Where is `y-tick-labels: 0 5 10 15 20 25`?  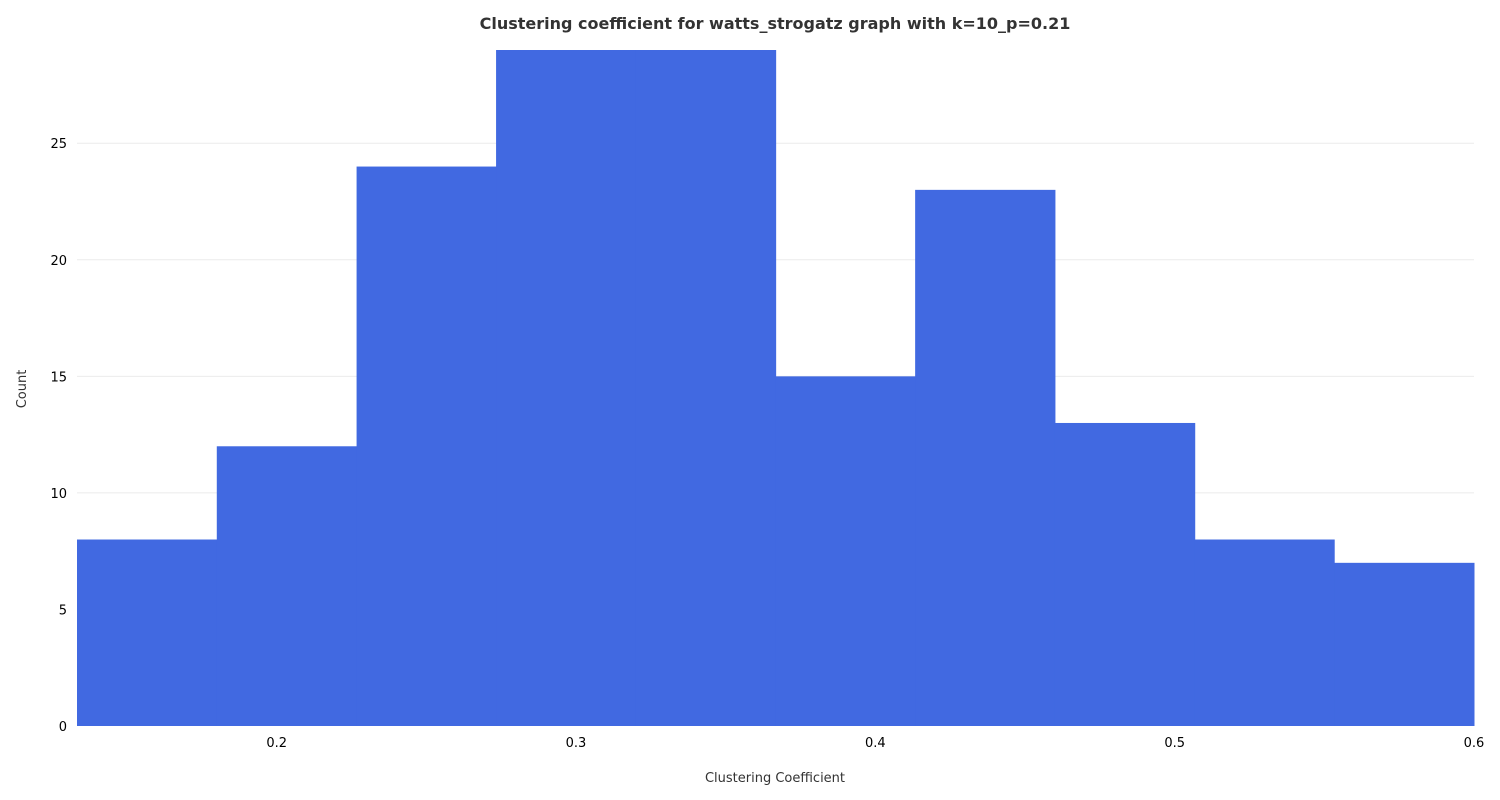 y-tick-labels: 0 5 10 15 20 25 is located at coordinates (58, 436).